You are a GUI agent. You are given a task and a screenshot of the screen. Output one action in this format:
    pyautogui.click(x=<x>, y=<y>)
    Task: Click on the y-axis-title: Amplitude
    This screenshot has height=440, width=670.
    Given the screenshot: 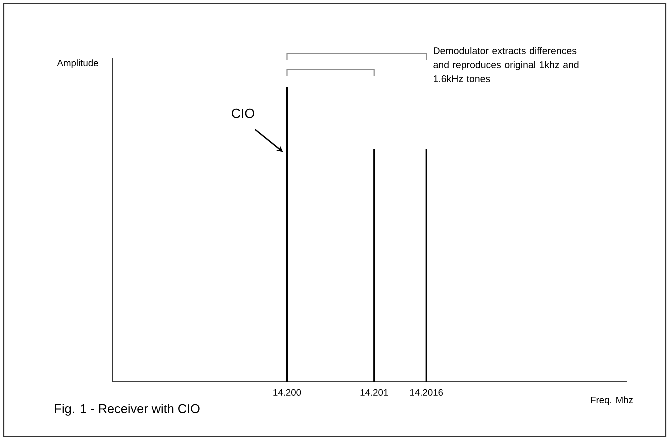 What is the action you would take?
    pyautogui.click(x=77, y=64)
    